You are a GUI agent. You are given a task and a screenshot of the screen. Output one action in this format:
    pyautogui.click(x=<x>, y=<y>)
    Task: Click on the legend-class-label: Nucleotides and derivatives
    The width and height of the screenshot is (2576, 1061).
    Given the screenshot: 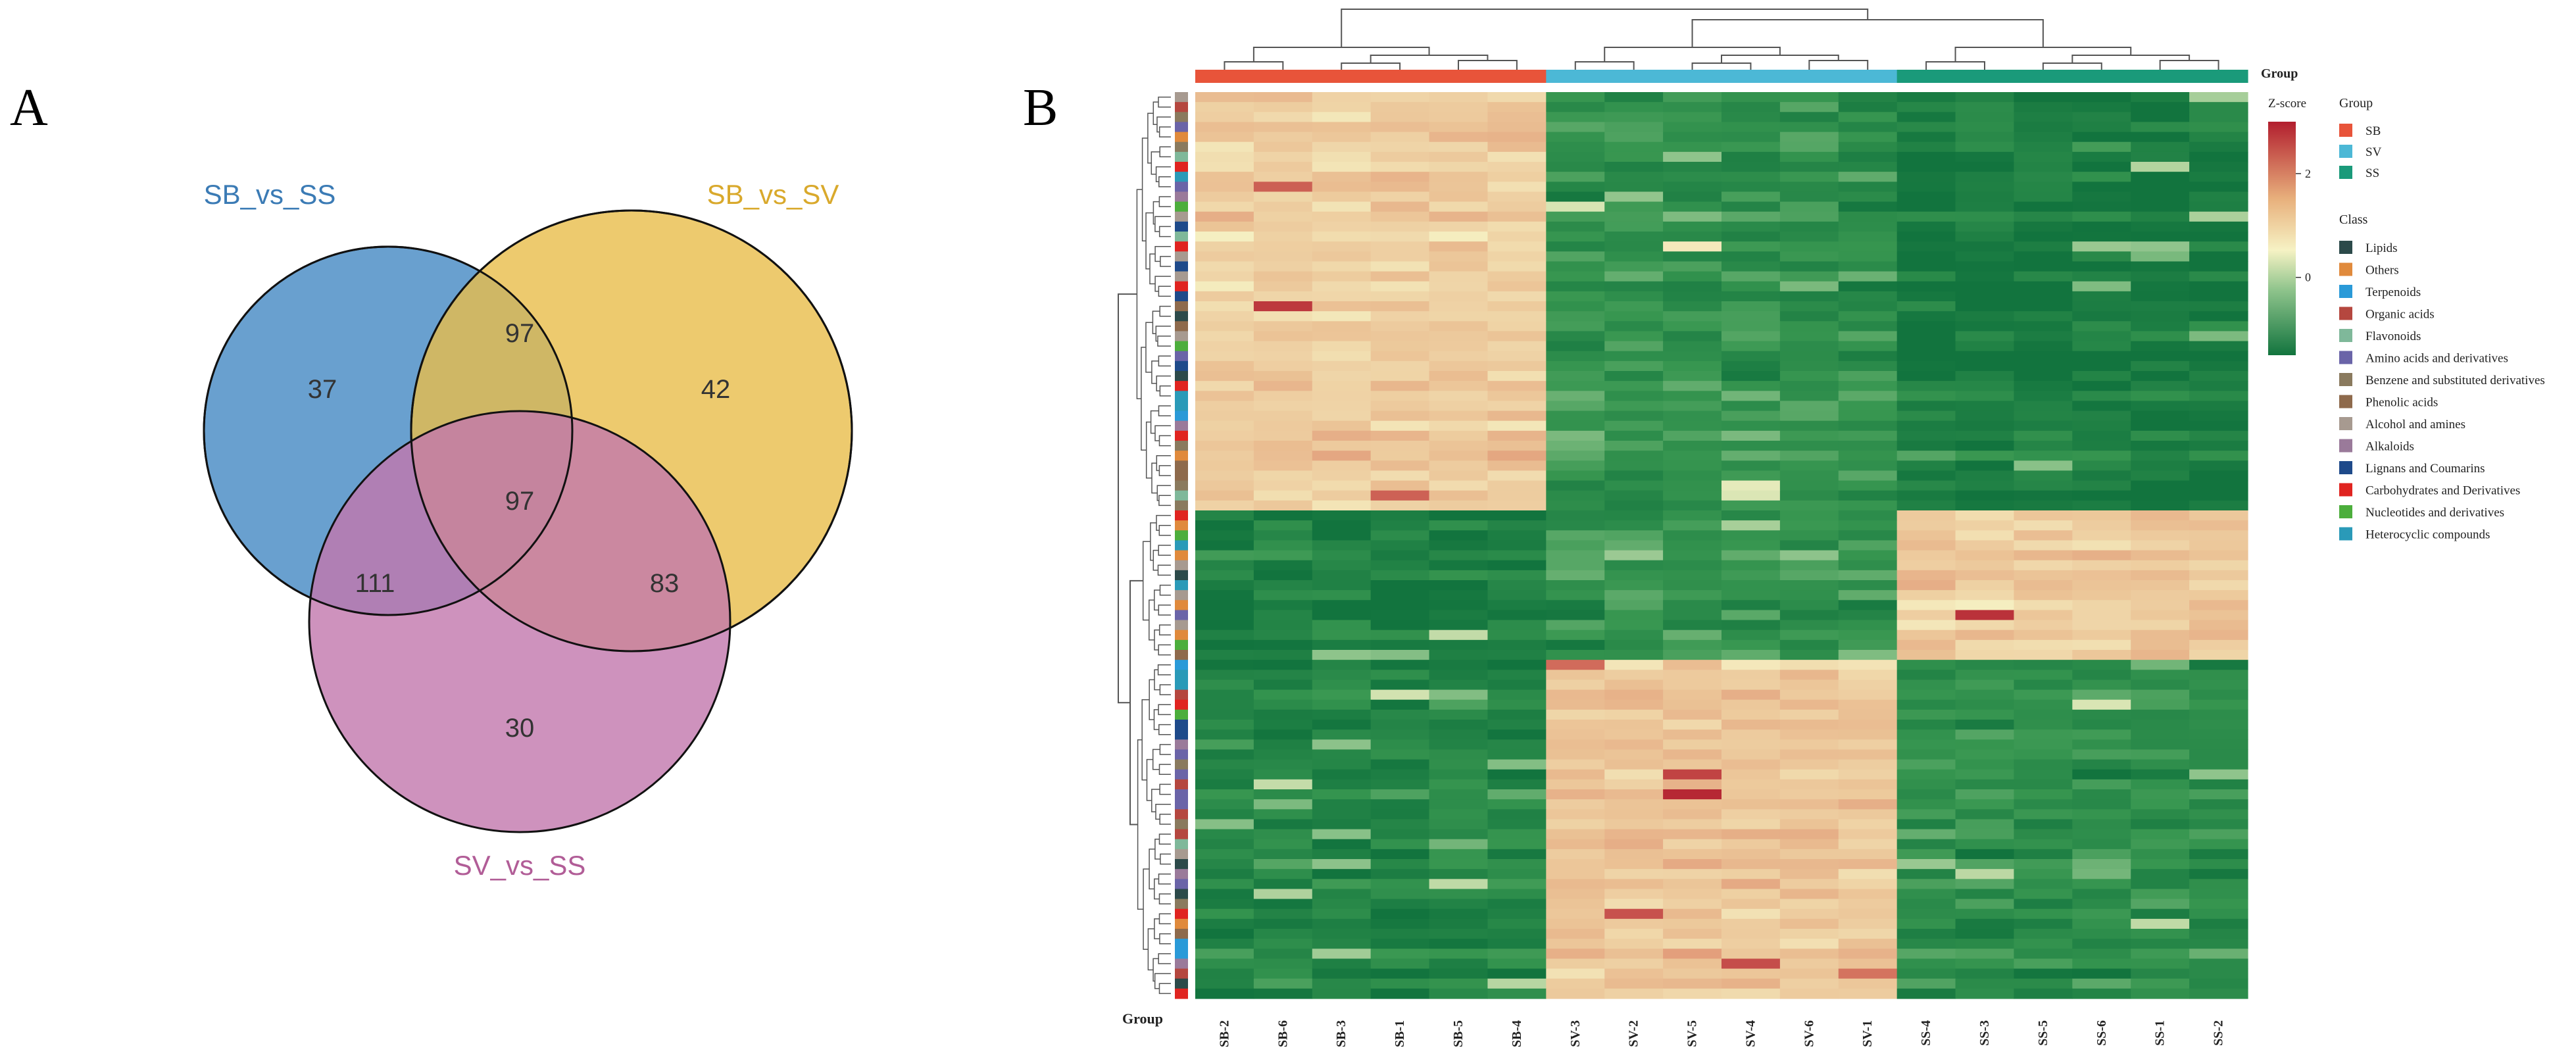 What is the action you would take?
    pyautogui.click(x=2434, y=513)
    